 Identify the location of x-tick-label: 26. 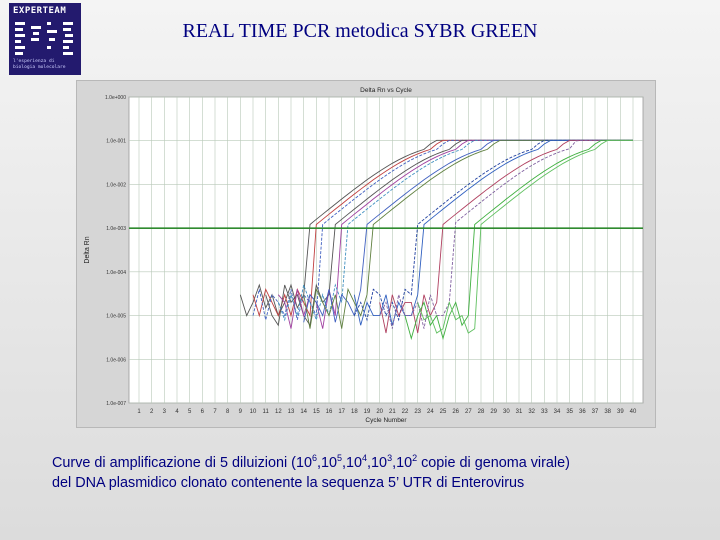
(455, 412).